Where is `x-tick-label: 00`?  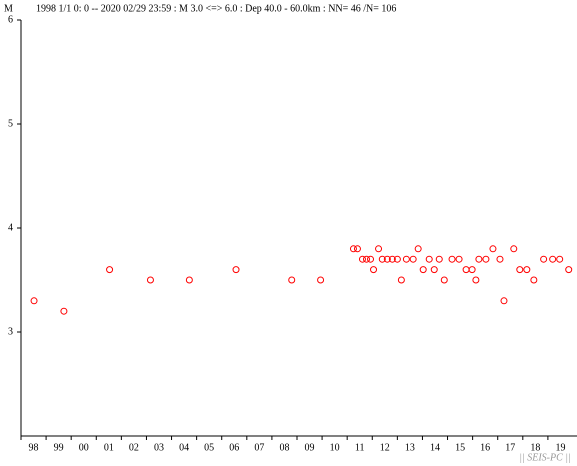
x-tick-label: 00 is located at coordinates (84, 447).